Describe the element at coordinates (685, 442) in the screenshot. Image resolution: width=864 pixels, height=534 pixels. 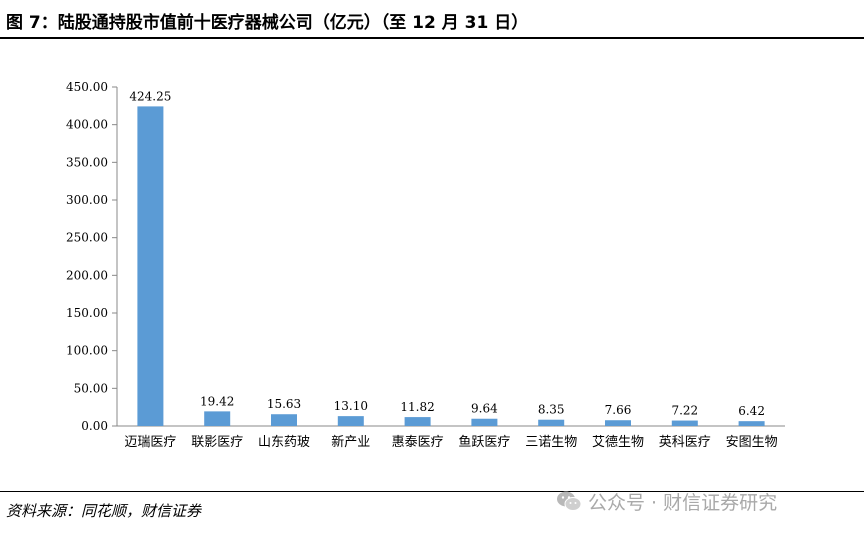
I see `category-label: 英科医疗` at that location.